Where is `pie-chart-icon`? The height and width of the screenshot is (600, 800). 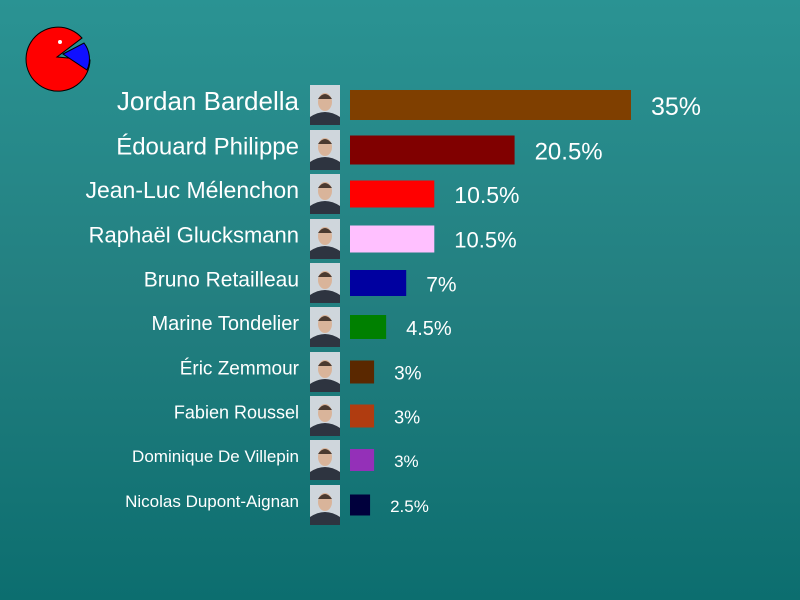
pie-chart-icon is located at coordinates (58, 59).